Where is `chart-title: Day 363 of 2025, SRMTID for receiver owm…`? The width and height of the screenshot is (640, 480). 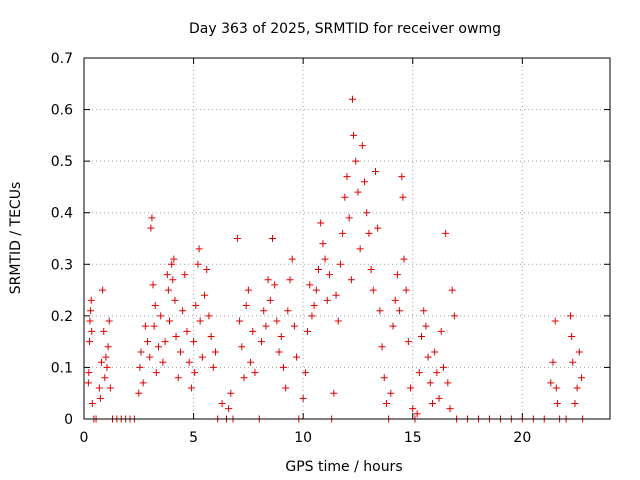
chart-title: Day 363 of 2025, SRMTID for receiver owm… is located at coordinates (345, 29).